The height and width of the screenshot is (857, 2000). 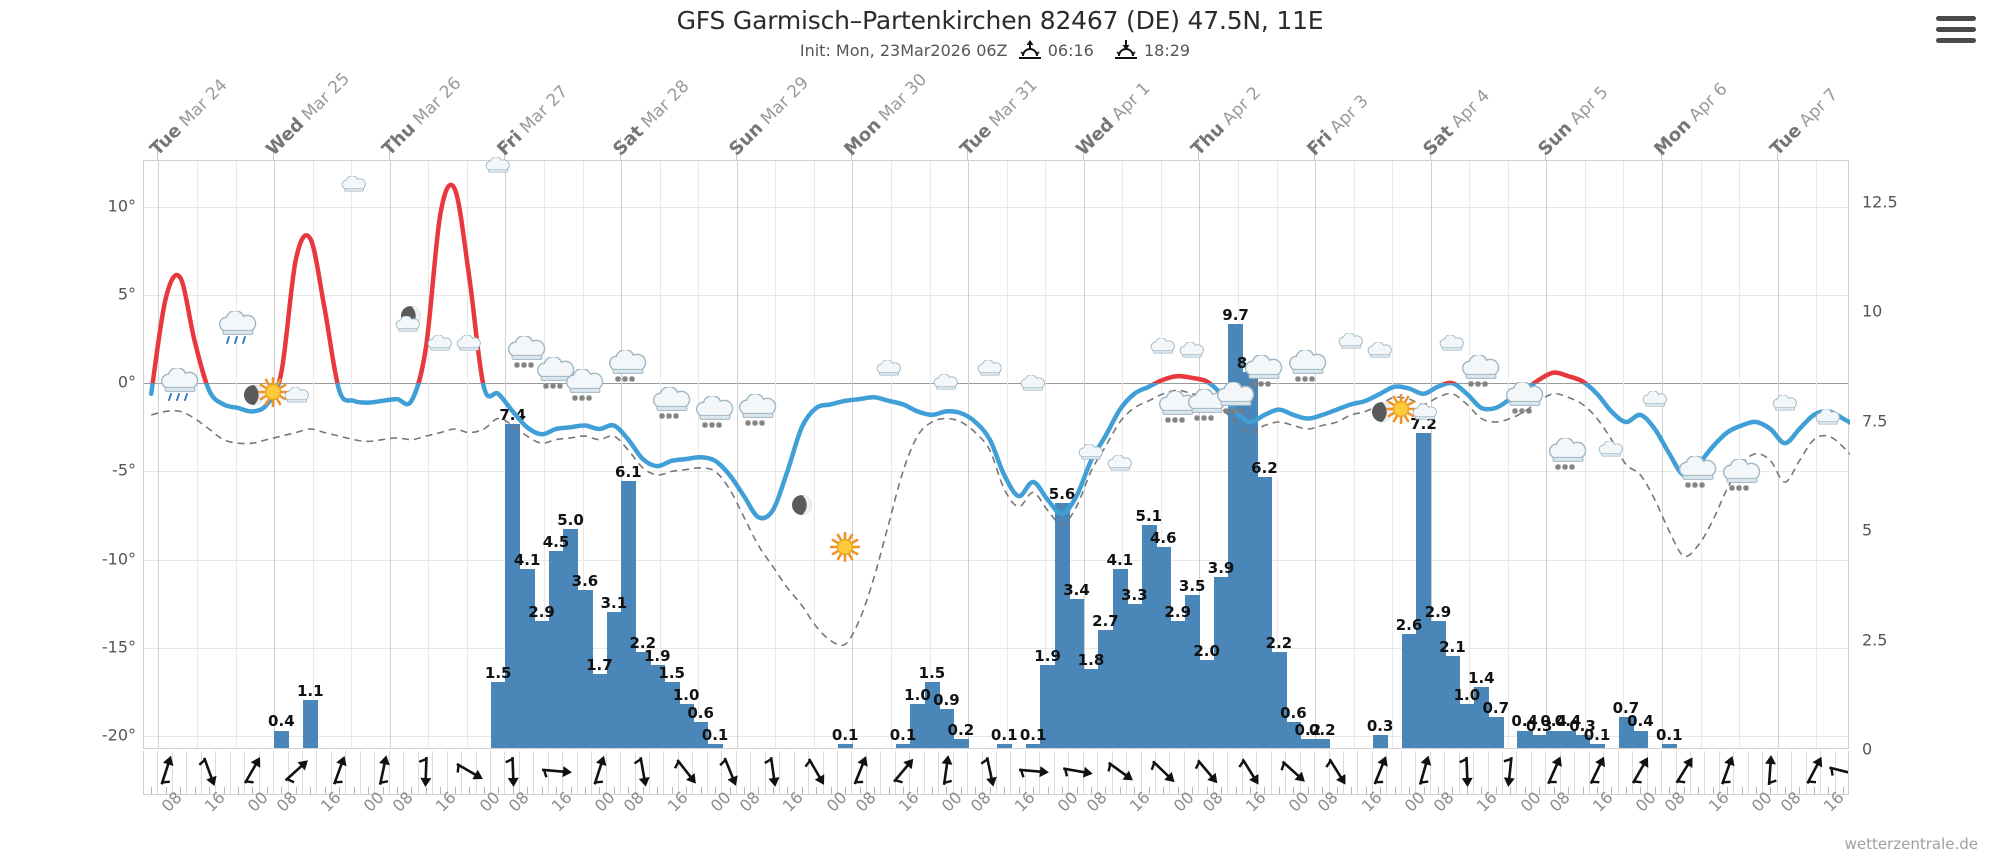 I want to click on precipitation-tick-label: 7.5, so click(x=1875, y=421).